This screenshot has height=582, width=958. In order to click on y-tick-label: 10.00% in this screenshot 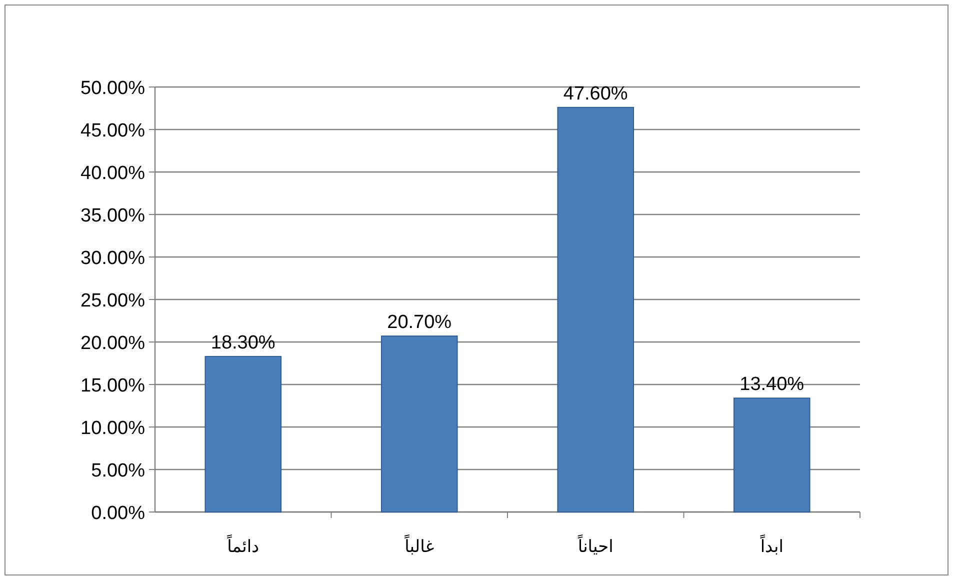, I will do `click(113, 428)`.